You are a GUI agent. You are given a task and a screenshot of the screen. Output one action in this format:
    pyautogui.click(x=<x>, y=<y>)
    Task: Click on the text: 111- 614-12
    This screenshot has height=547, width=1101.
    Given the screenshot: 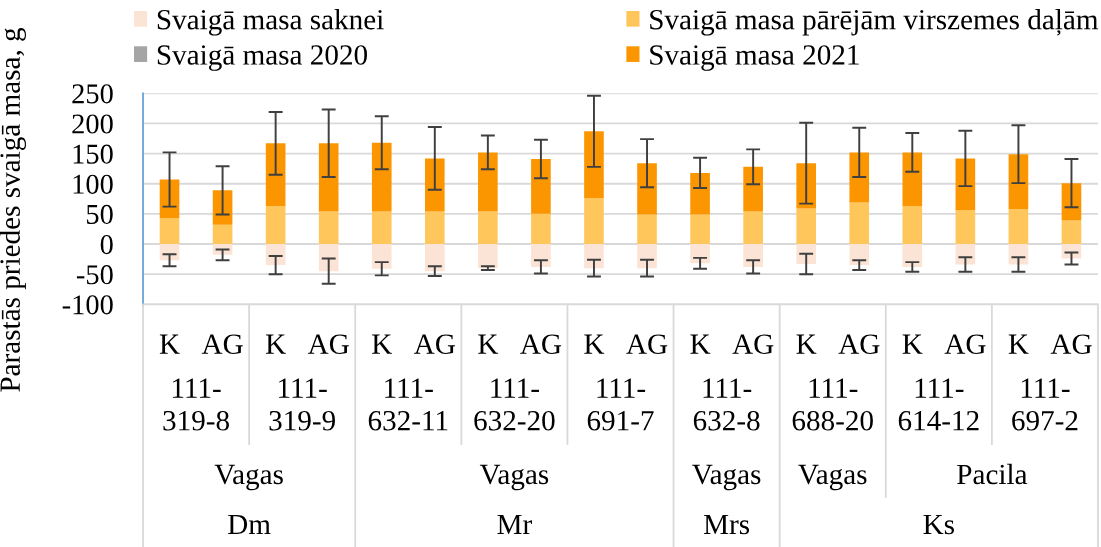 What is the action you would take?
    pyautogui.click(x=938, y=404)
    